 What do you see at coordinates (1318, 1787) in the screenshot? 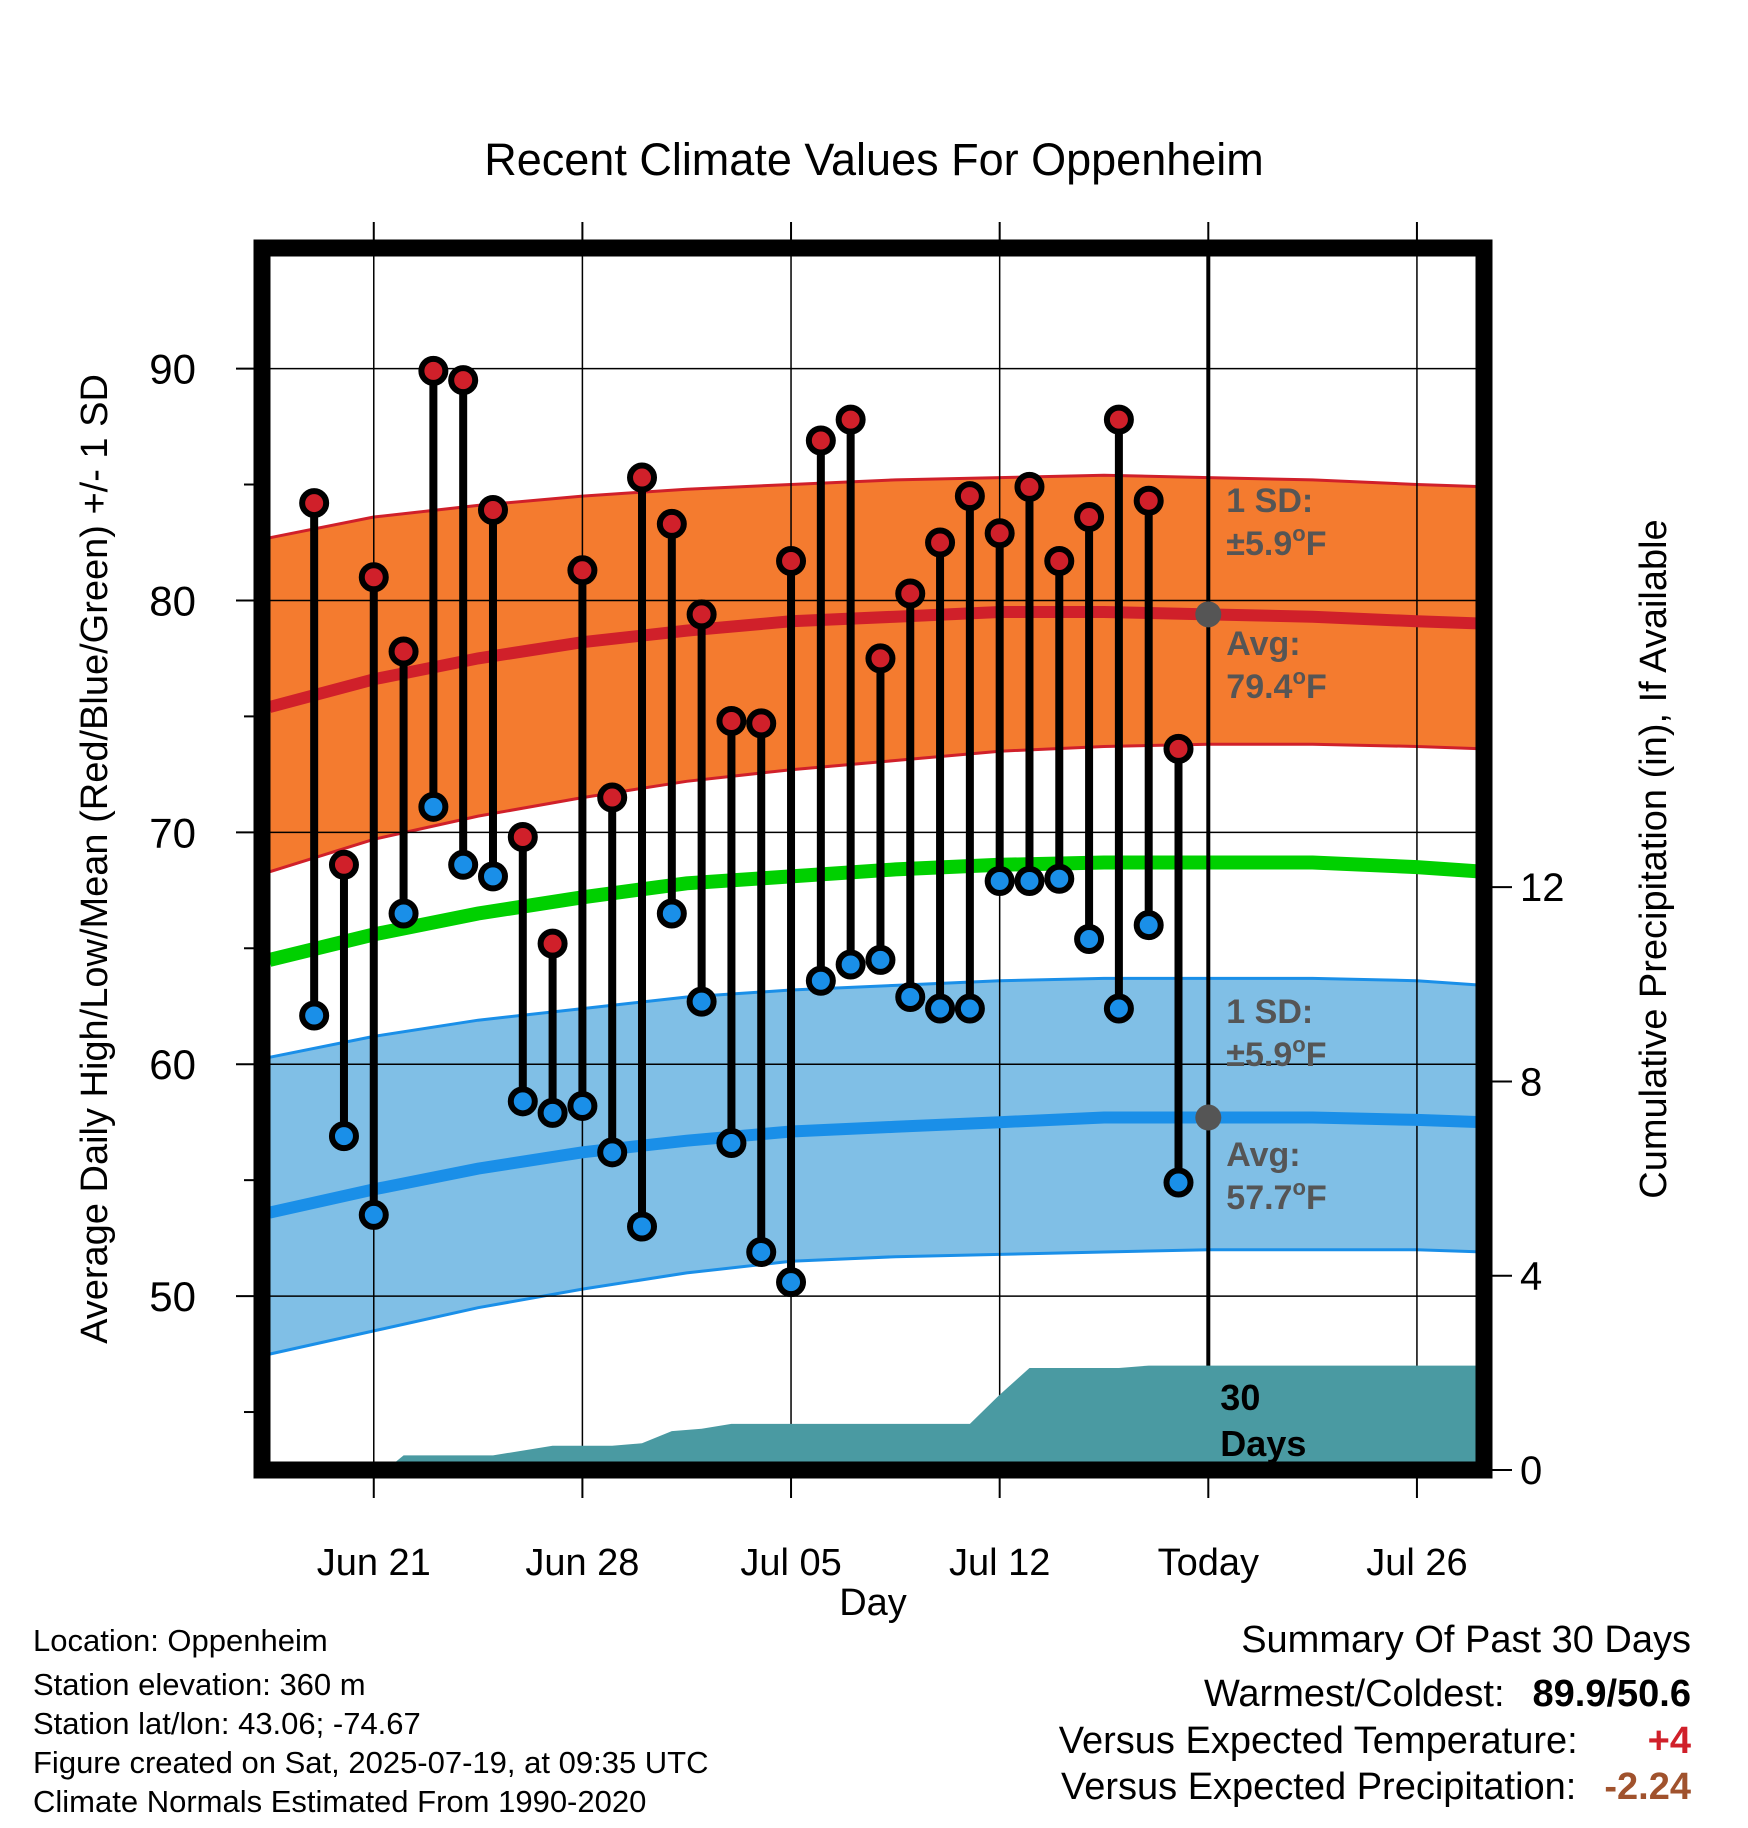
I see `summary-precip-label: Versus Expected Precipitation:` at bounding box center [1318, 1787].